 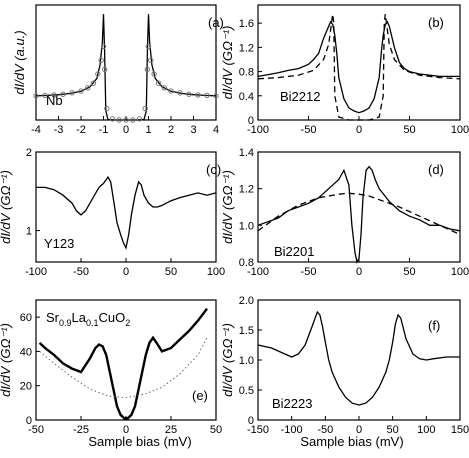 What do you see at coordinates (104, 130) in the screenshot?
I see `x-tick-label: -1` at bounding box center [104, 130].